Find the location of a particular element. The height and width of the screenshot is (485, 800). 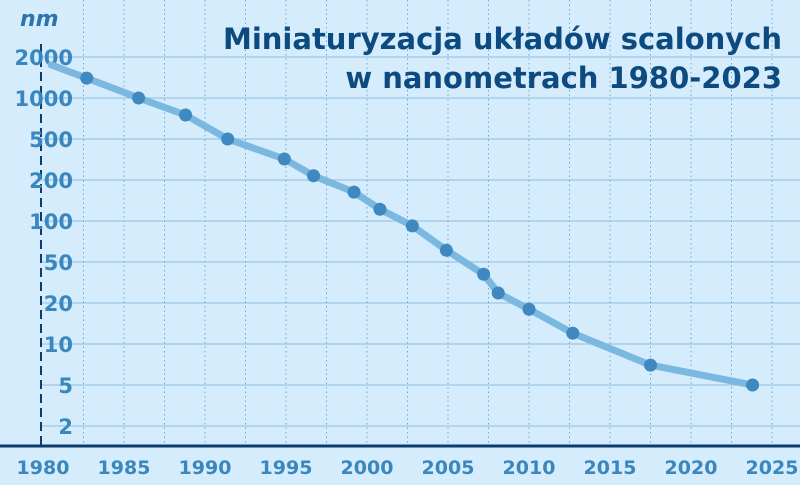

x-tick-label: 2020 is located at coordinates (691, 468).